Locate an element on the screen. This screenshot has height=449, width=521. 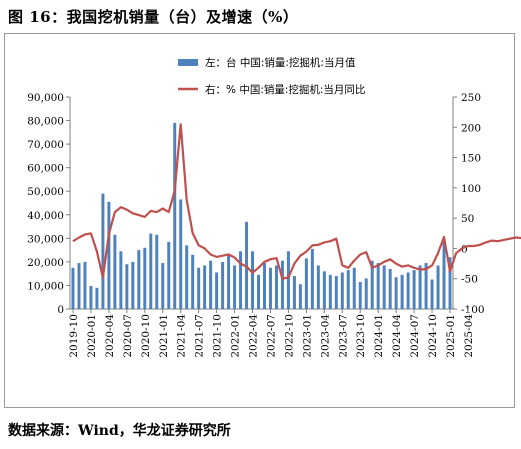
x-tick-label: 2021-10 is located at coordinates (218, 336).